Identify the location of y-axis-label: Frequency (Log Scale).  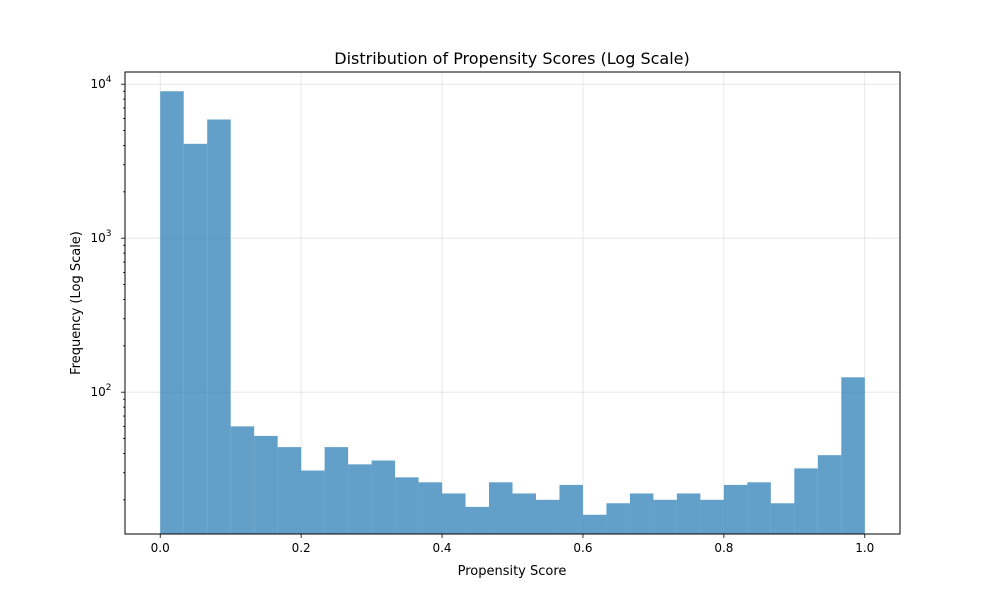
(76, 303).